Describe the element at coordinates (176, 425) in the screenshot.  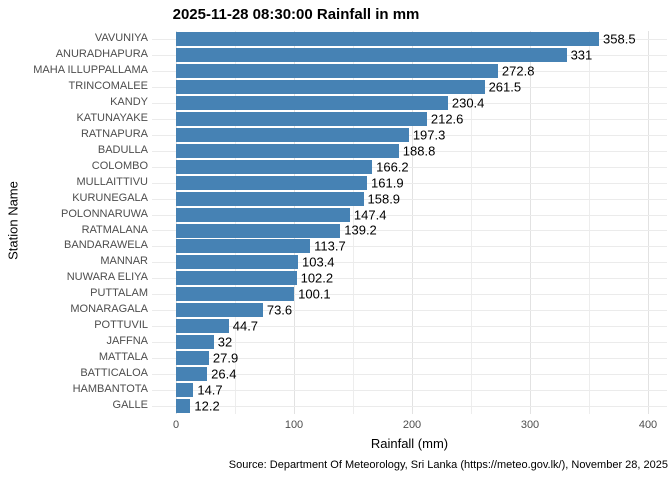
I see `x-tick-label: 0` at that location.